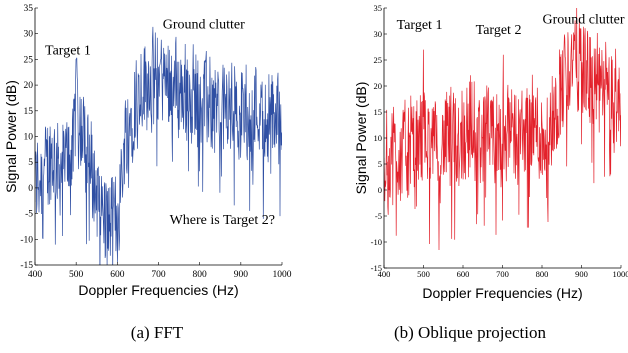 The image size is (628, 353). I want to click on annotation-label: Where is Target 2?, so click(222, 220).